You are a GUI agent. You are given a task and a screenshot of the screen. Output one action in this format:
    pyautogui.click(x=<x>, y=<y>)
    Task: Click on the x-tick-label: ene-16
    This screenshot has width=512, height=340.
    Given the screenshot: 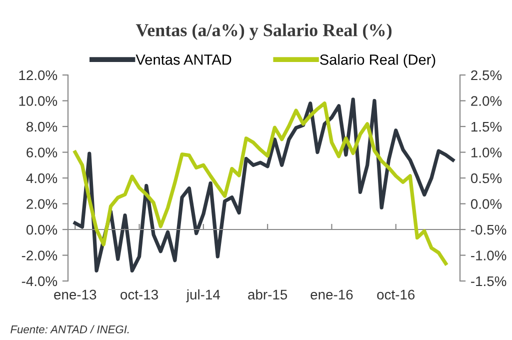 What is the action you would take?
    pyautogui.click(x=331, y=295)
    